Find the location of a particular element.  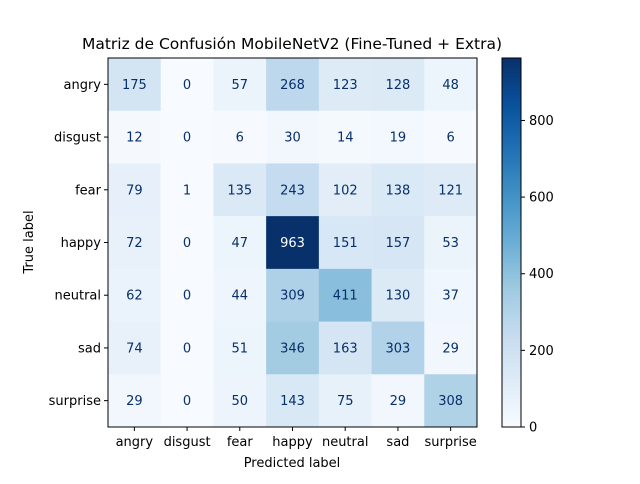

colorbar-tick-label: 200 is located at coordinates (541, 351).